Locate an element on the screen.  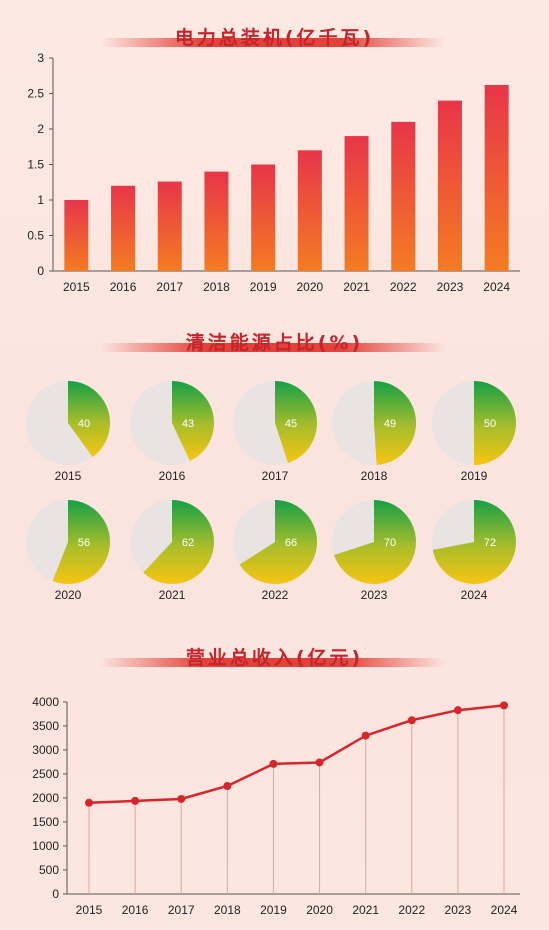
pie-year-label: 2015 is located at coordinates (68, 476).